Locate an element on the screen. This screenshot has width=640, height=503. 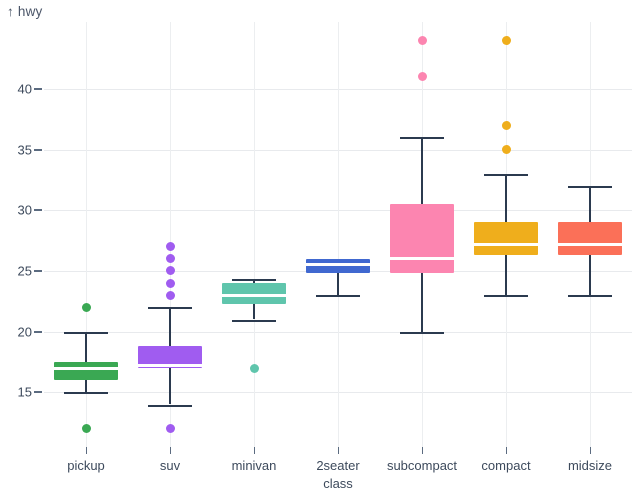
boxplot-pickup is located at coordinates (86, 234).